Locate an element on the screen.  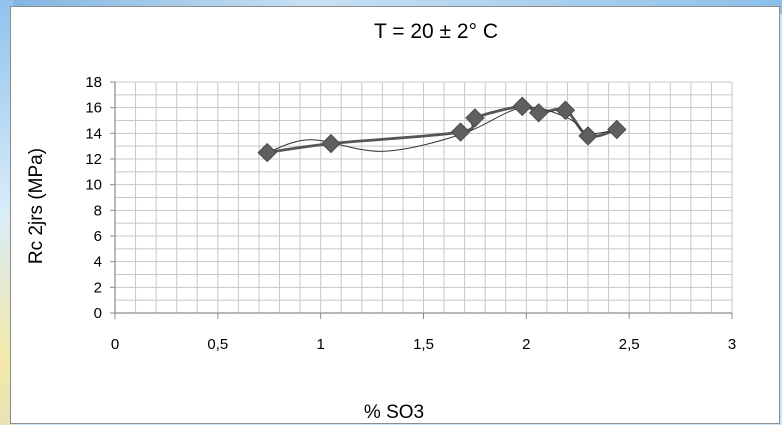
x-axis-label: % SO3 is located at coordinates (394, 412).